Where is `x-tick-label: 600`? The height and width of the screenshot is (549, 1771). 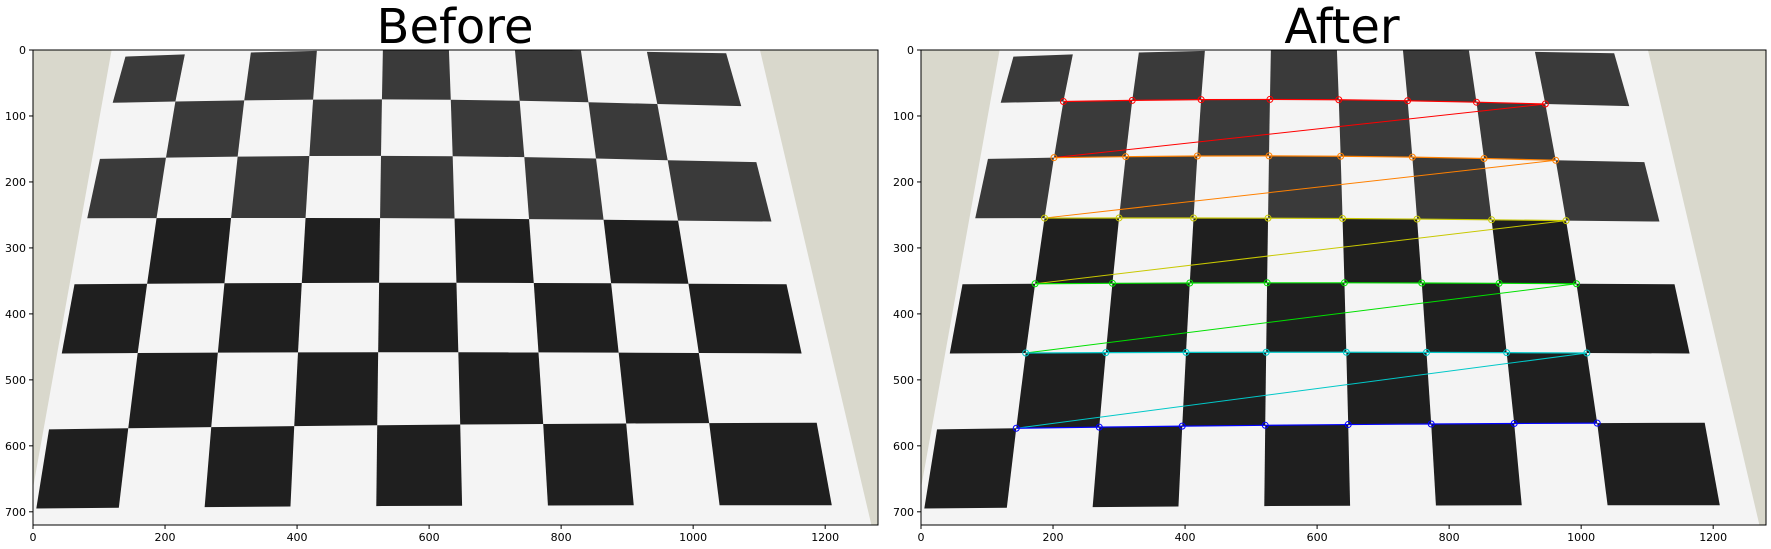
x-tick-label: 600 is located at coordinates (1317, 537).